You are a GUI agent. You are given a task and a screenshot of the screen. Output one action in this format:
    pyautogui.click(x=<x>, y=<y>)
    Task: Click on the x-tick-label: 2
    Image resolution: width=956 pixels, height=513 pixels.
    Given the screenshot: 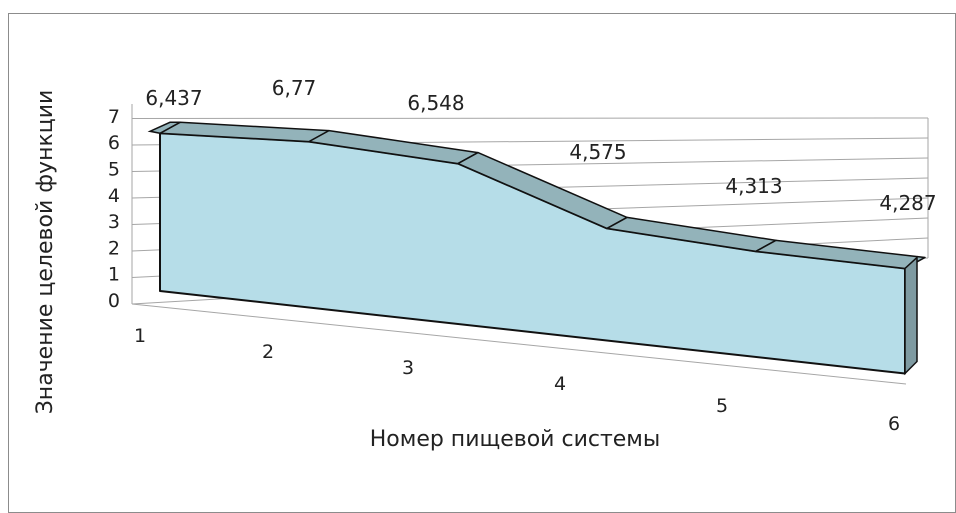 What is the action you would take?
    pyautogui.click(x=268, y=352)
    